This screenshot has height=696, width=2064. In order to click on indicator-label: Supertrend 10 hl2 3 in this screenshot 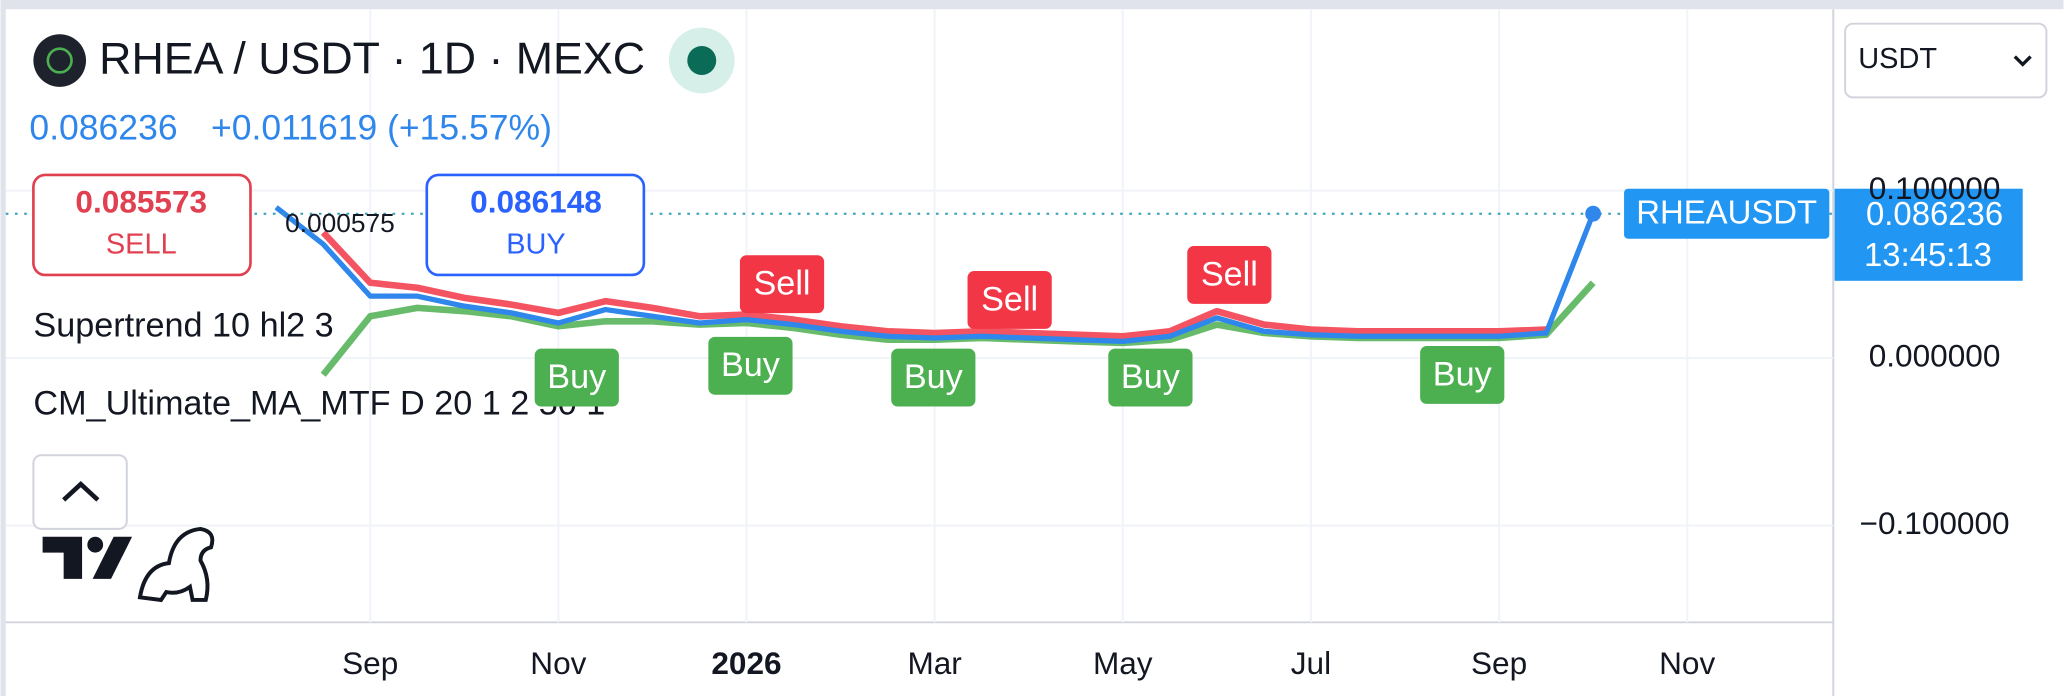, I will do `click(183, 326)`.